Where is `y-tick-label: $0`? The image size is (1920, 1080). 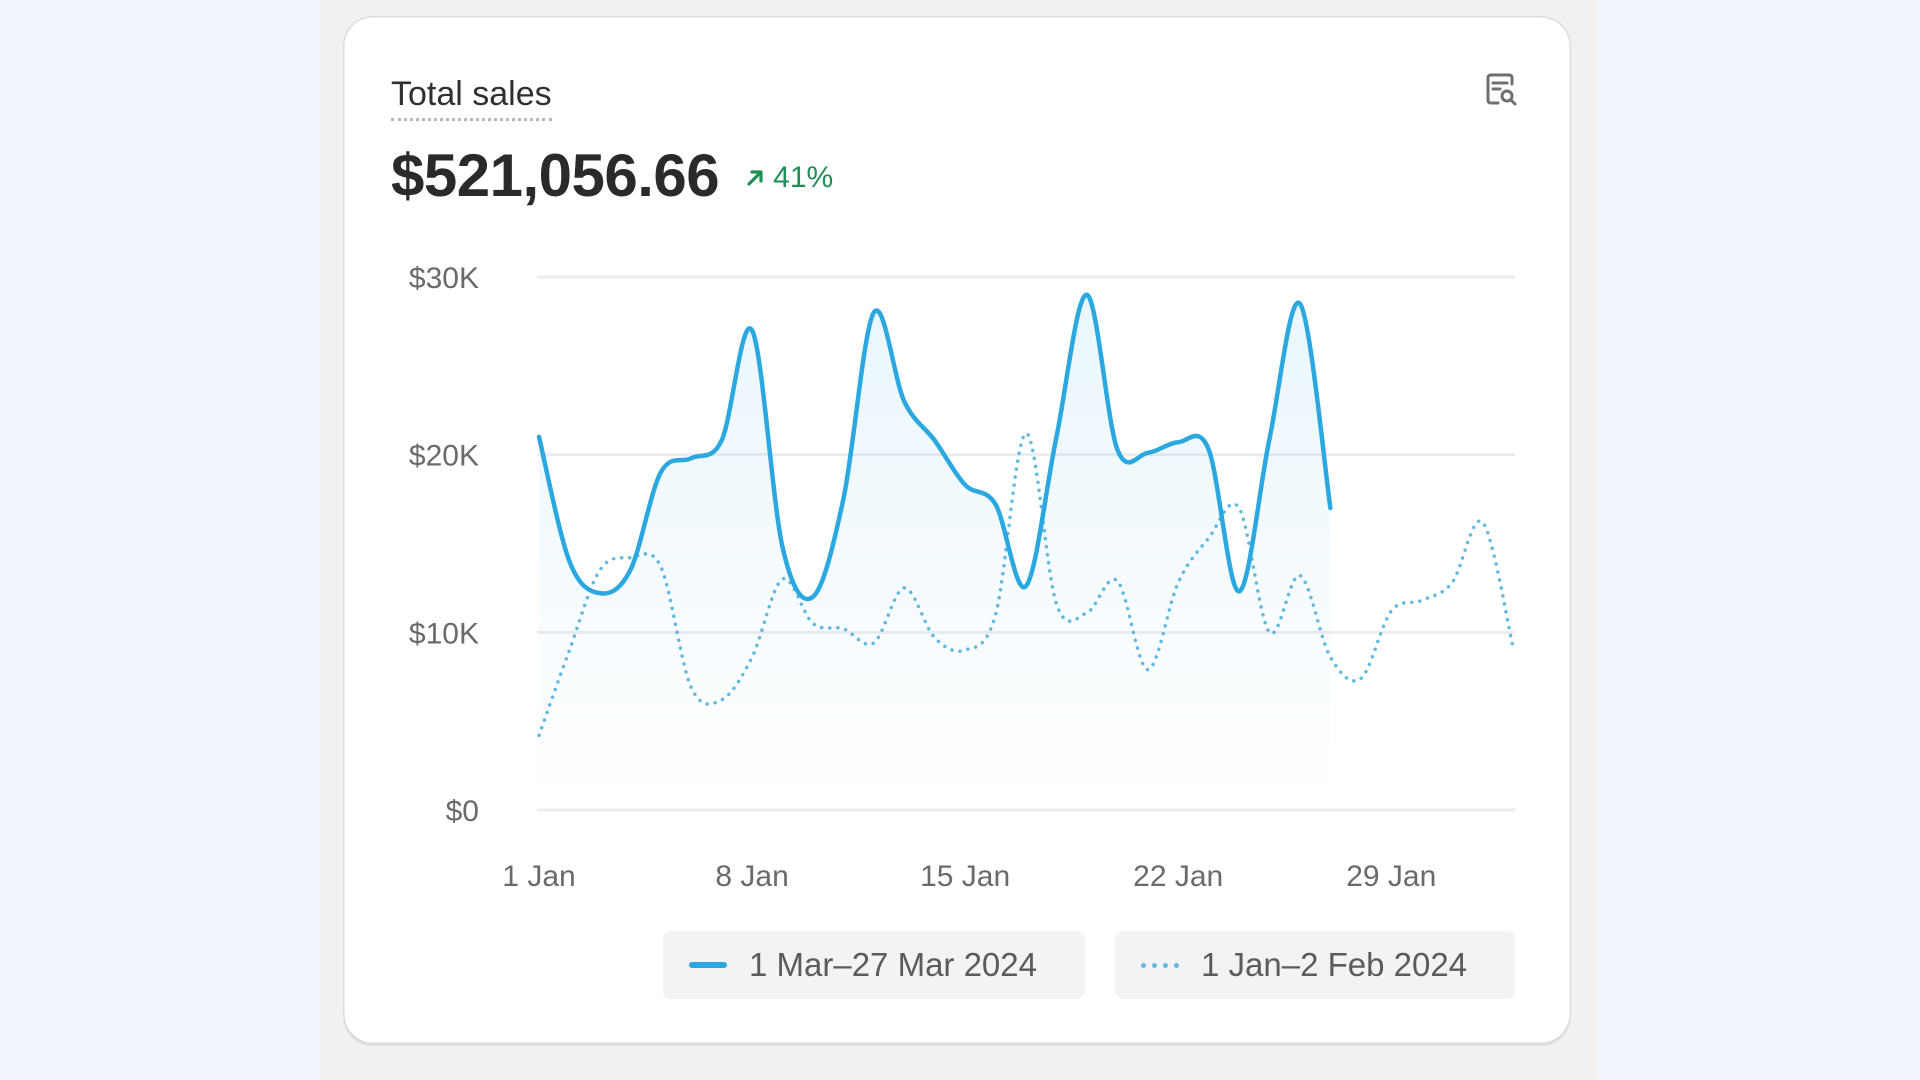
y-tick-label: $0 is located at coordinates (462, 811).